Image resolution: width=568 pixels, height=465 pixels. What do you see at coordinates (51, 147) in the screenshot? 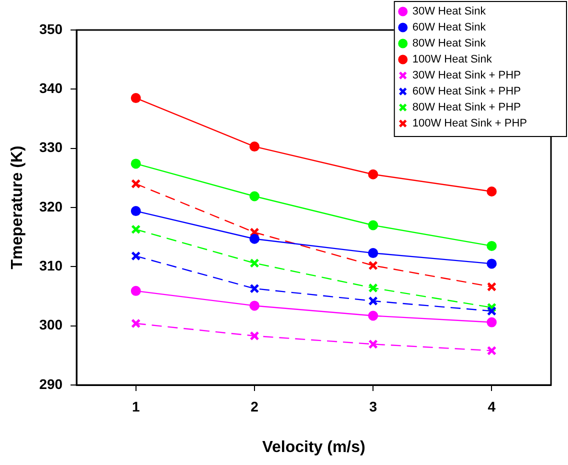
I see `y-tick-label: 330` at bounding box center [51, 147].